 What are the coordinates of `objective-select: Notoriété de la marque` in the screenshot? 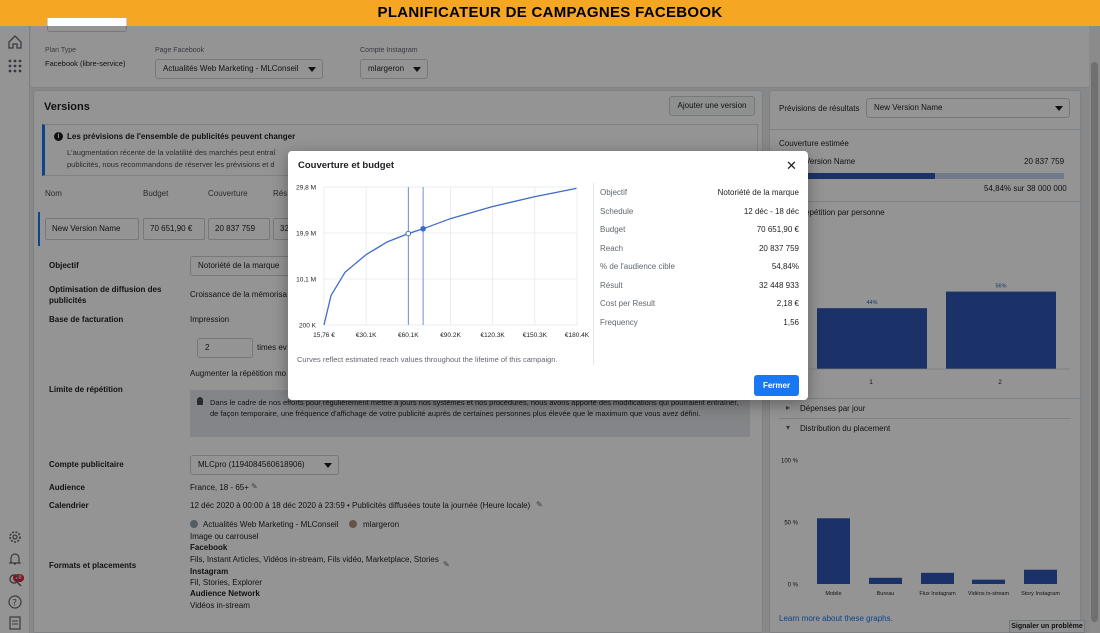 It's located at (245, 266).